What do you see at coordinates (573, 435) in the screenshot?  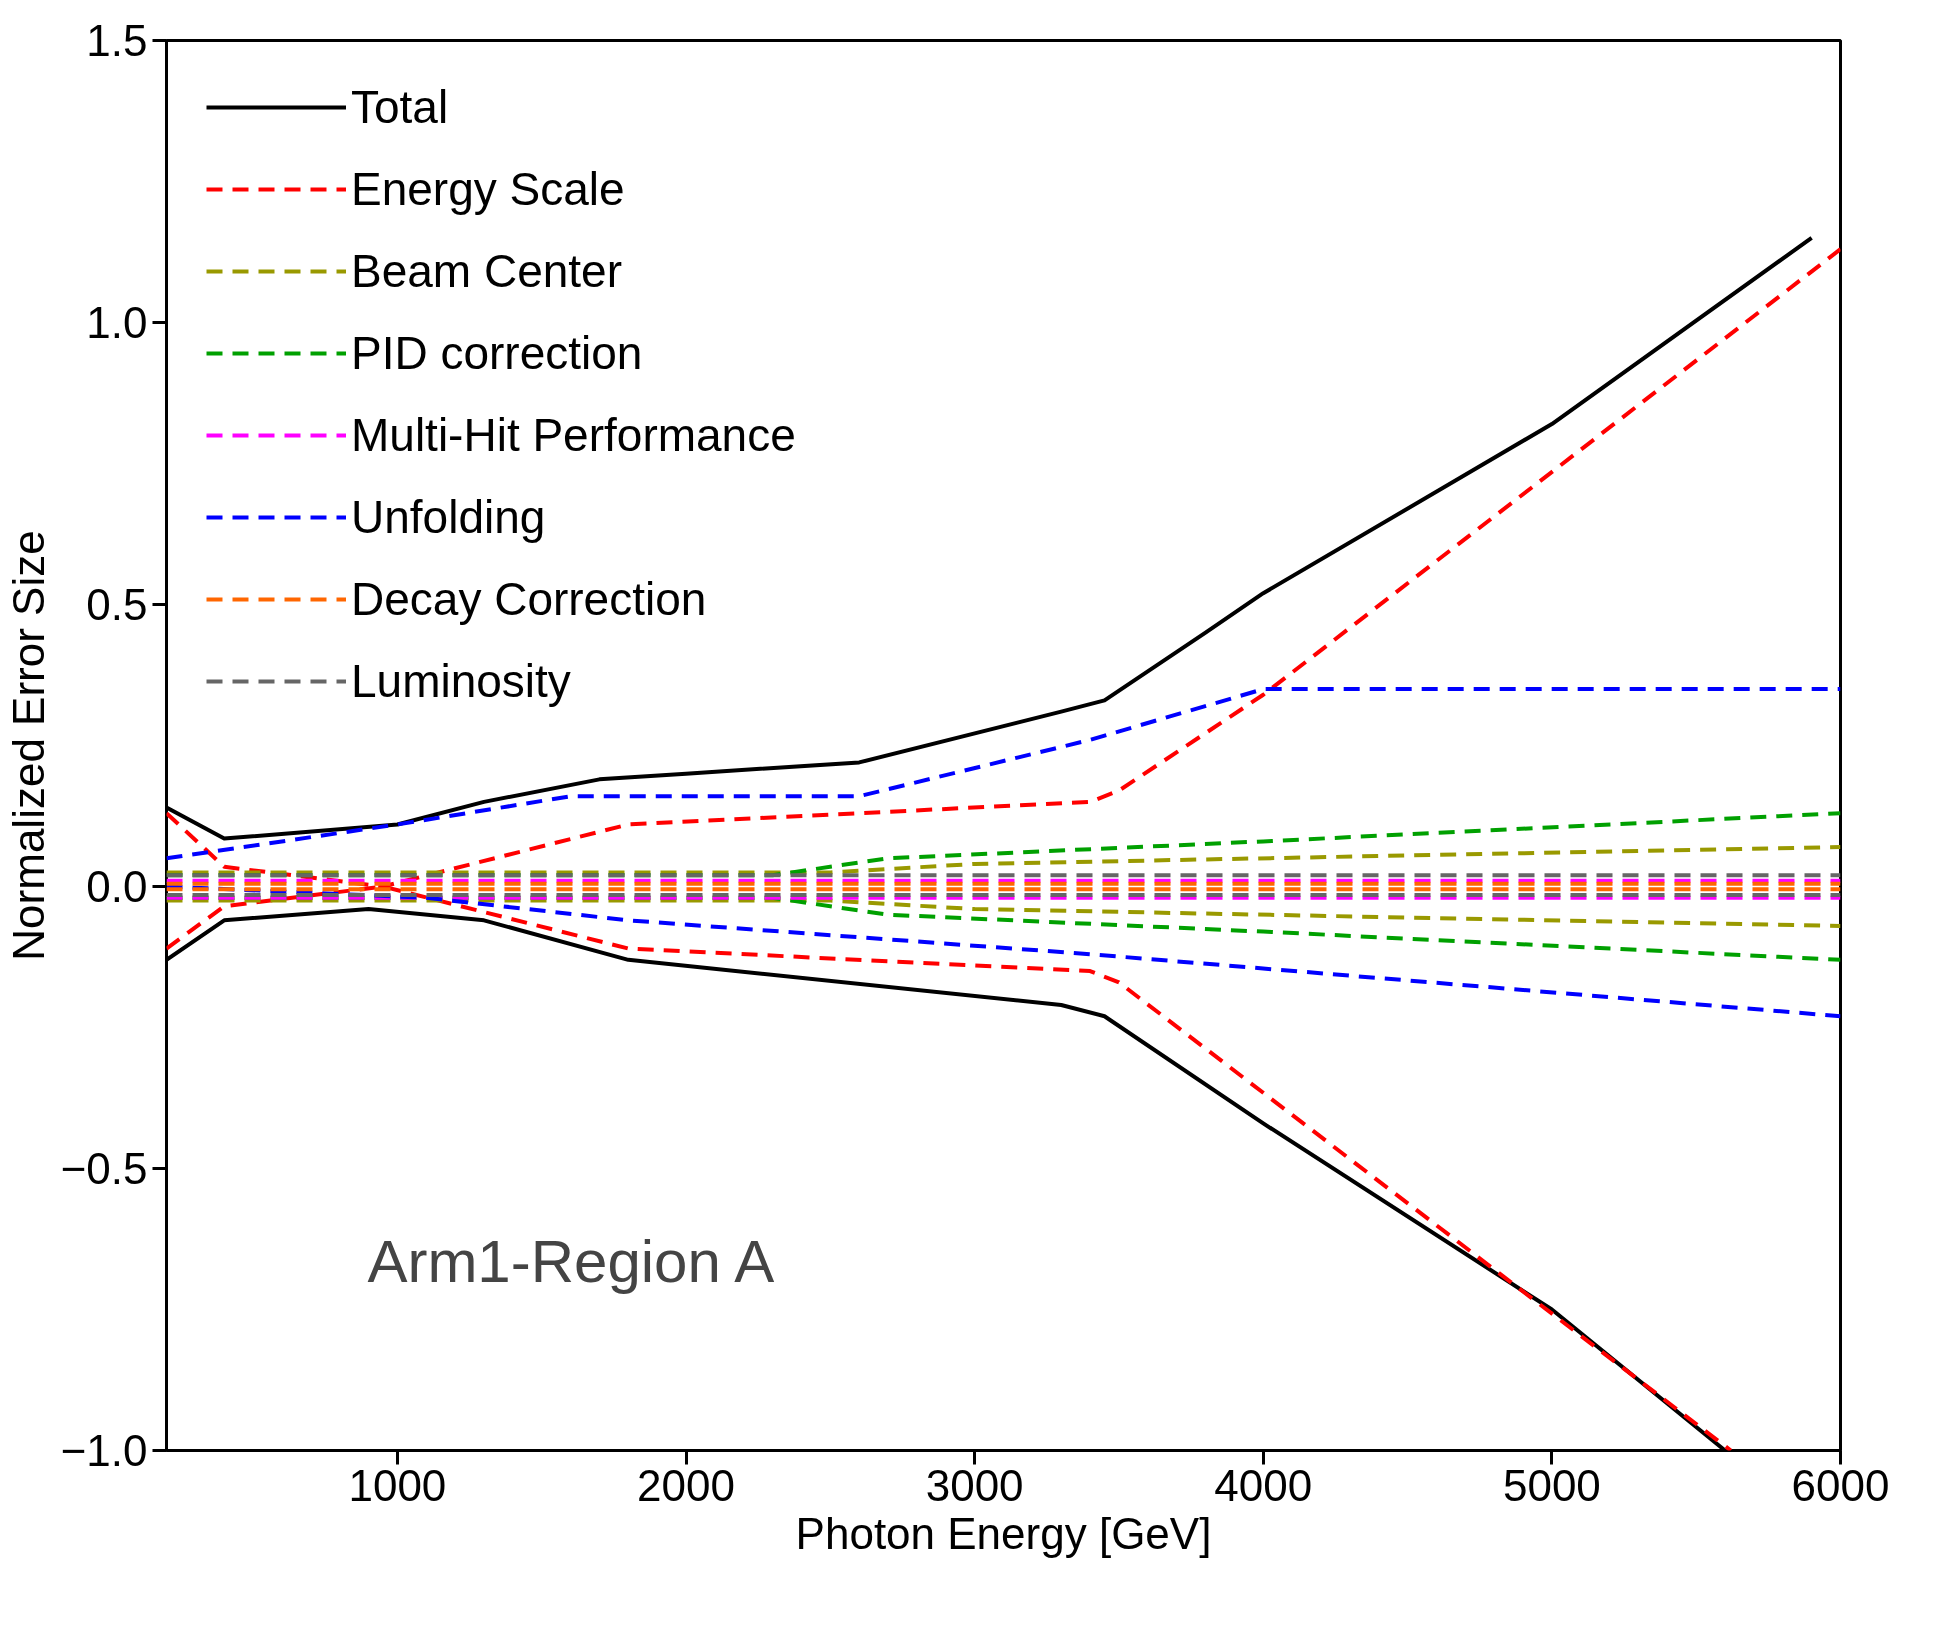 I see `legend-label: Multi-Hit Performance` at bounding box center [573, 435].